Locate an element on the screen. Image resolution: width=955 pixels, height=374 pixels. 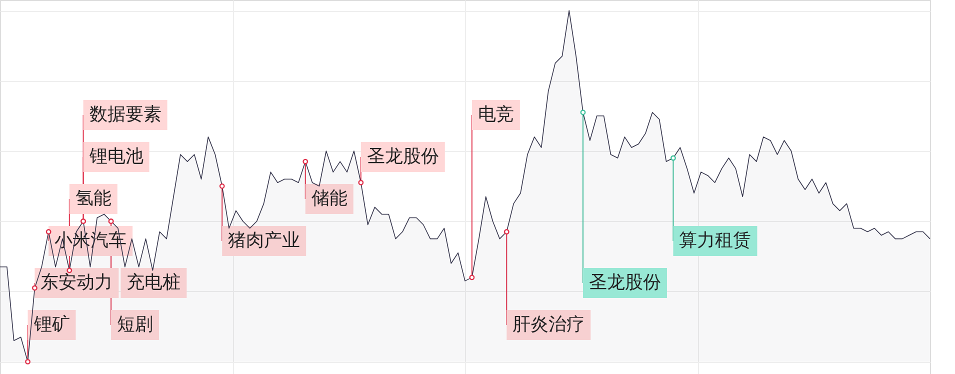
annotation: 氢能 is located at coordinates (93, 198).